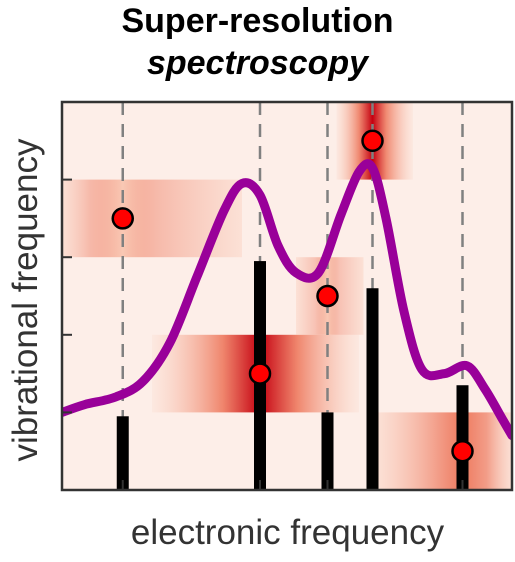  I want to click on figure-subtitle: spectroscopy, so click(257, 63).